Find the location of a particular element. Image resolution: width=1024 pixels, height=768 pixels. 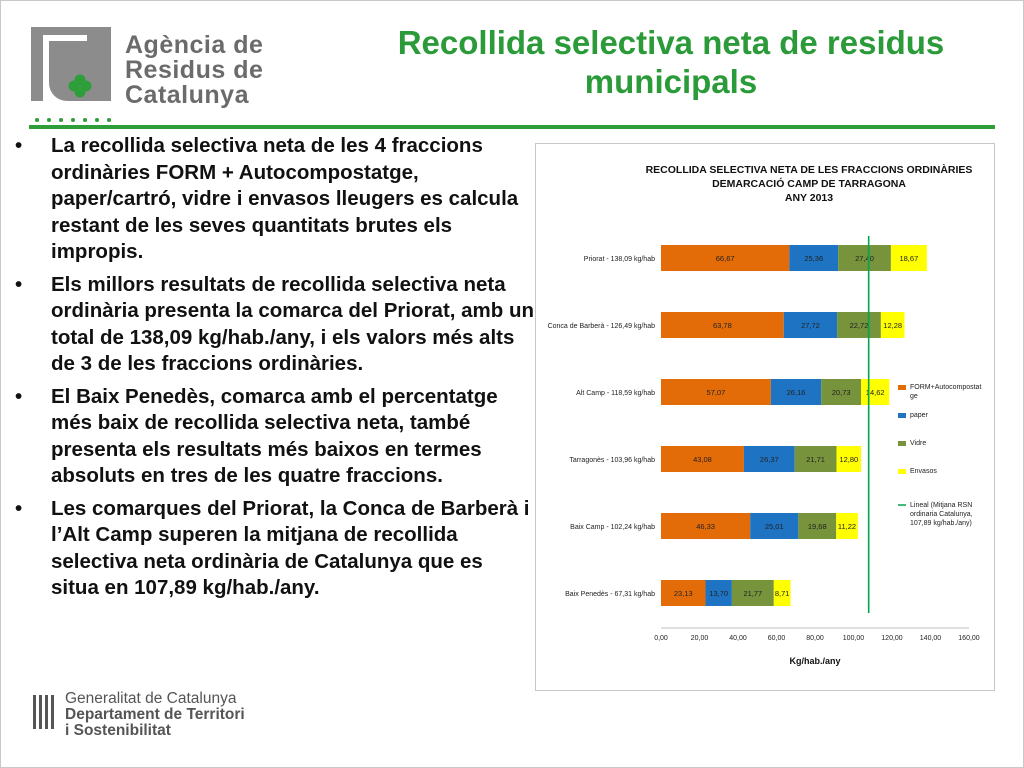

data-label: 22,72 is located at coordinates (859, 325).